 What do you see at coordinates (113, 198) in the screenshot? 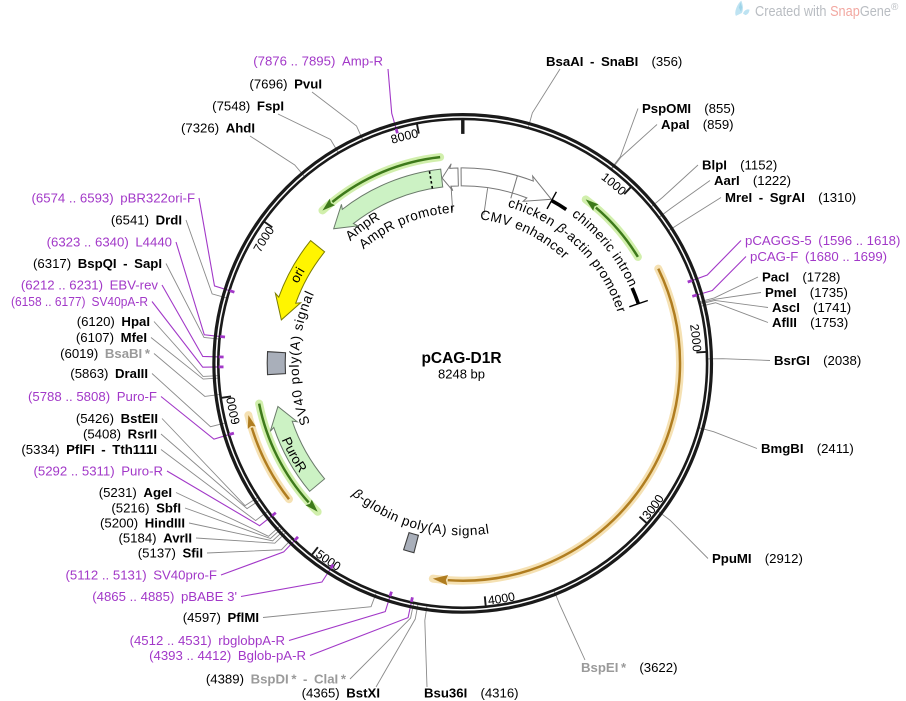
I see `svg-text: (6574 .. 6593) pBR322ori-F` at bounding box center [113, 198].